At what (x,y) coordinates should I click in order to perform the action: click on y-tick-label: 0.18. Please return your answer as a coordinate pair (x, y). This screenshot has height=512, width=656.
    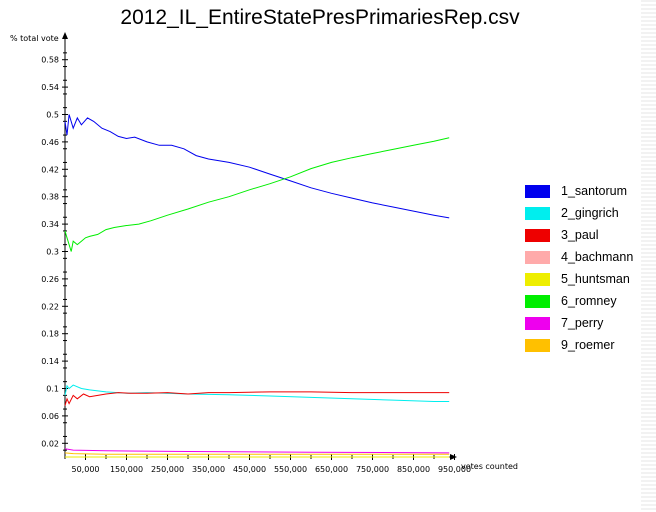
    Looking at the image, I should click on (50, 334).